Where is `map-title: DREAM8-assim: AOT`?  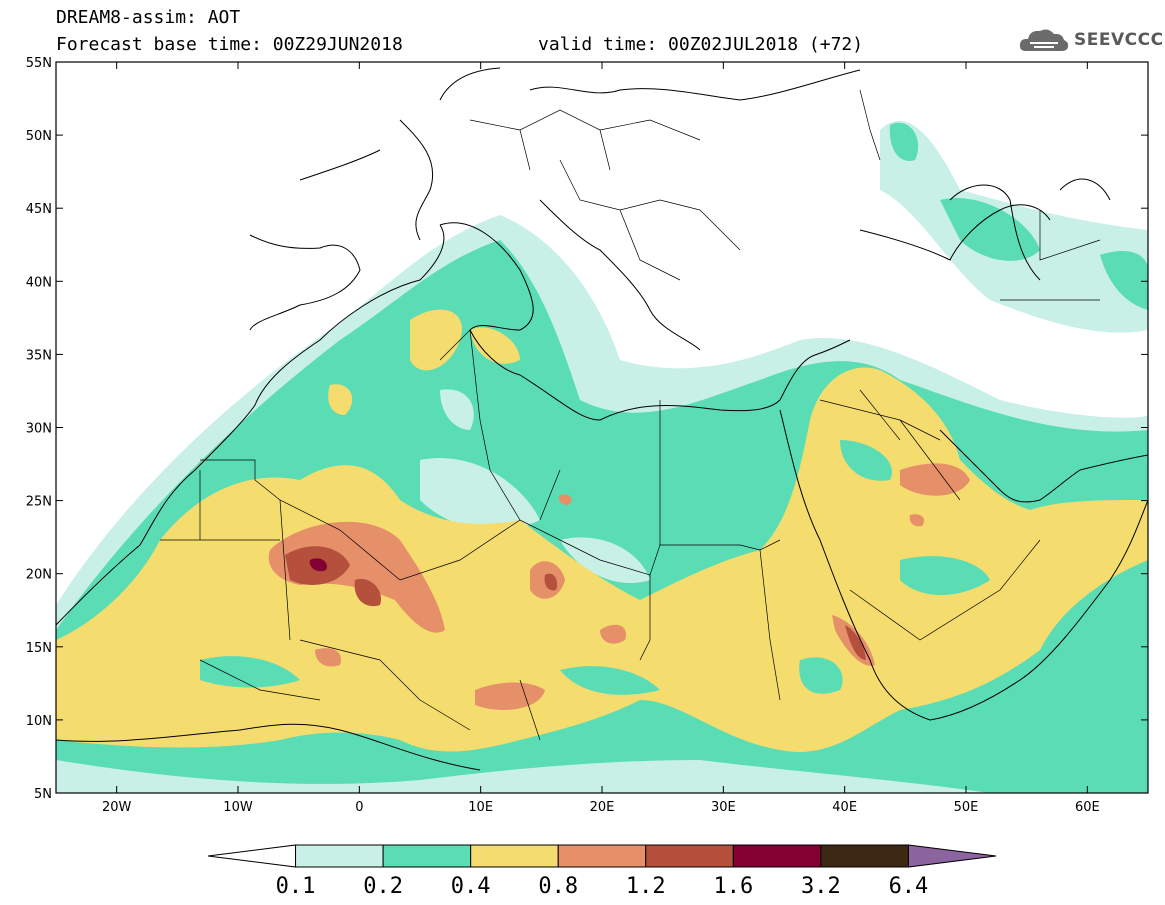
map-title: DREAM8-assim: AOT is located at coordinates (148, 17).